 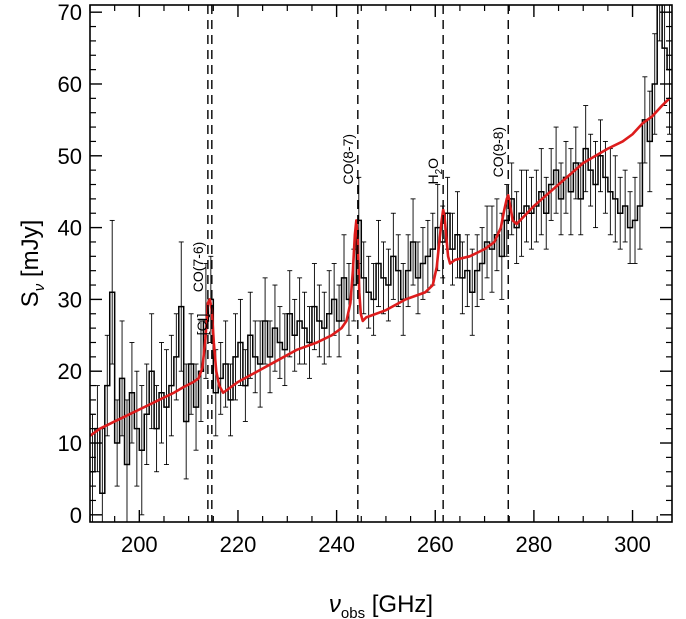 I want to click on line-label: H2O, so click(x=435, y=171).